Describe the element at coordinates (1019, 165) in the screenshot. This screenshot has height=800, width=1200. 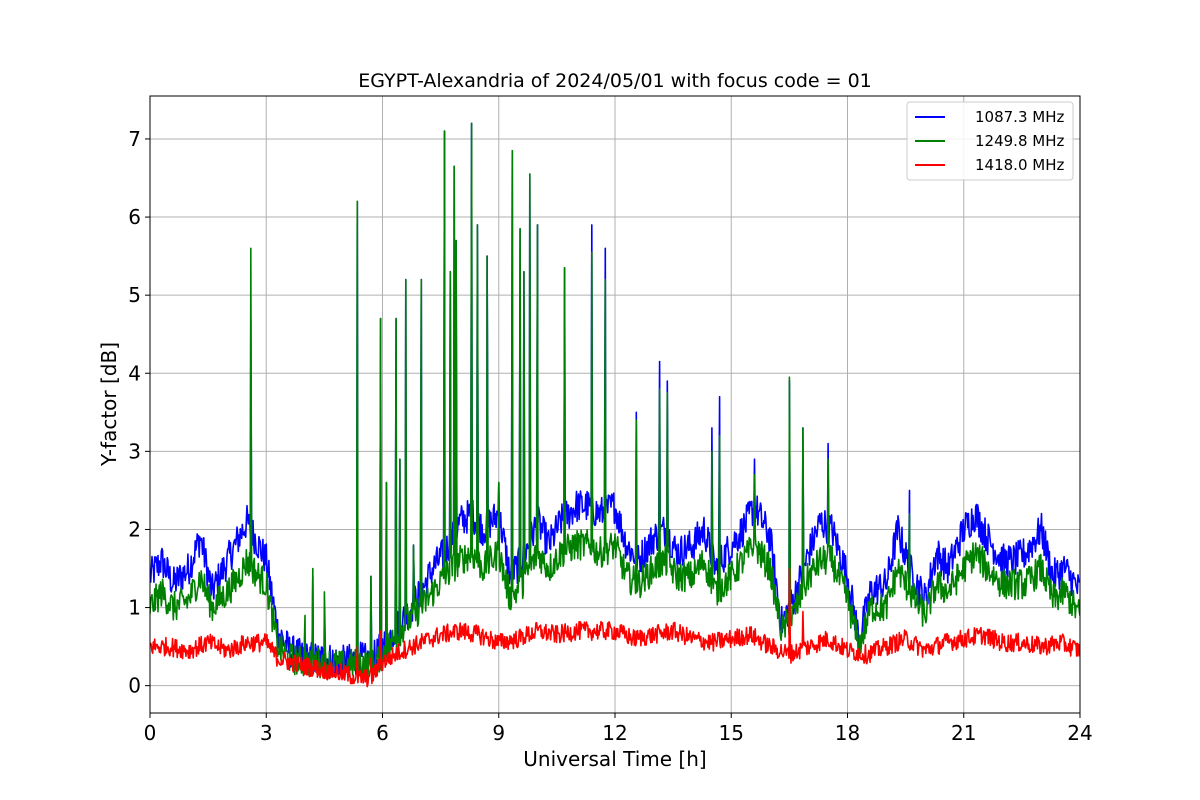
I see `legend-entry: 1418.0 MHz` at that location.